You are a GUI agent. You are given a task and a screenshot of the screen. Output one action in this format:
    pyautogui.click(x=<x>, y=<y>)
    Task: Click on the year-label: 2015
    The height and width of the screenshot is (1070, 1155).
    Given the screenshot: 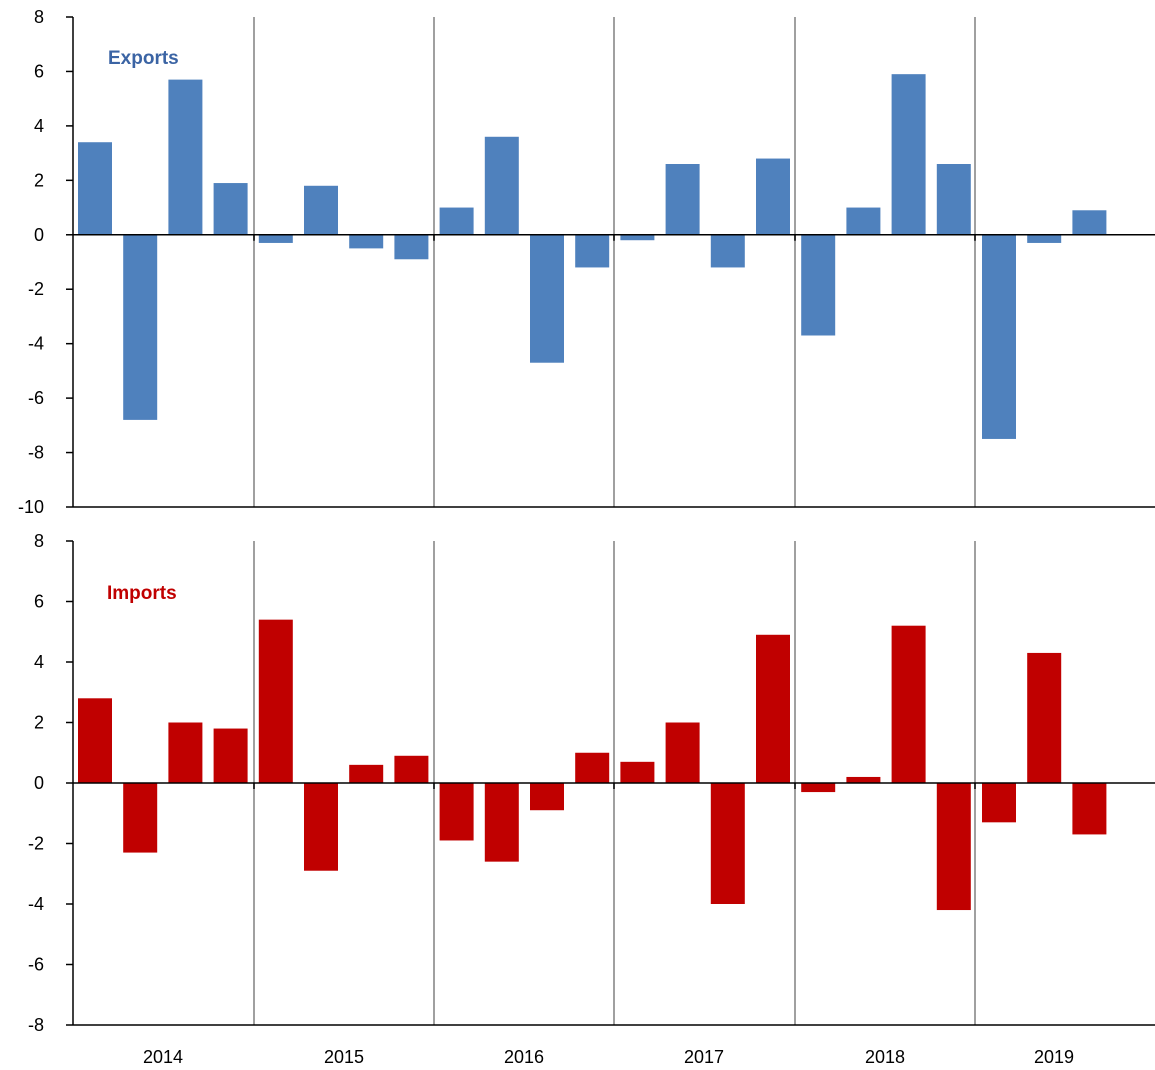 What is the action you would take?
    pyautogui.click(x=344, y=1057)
    